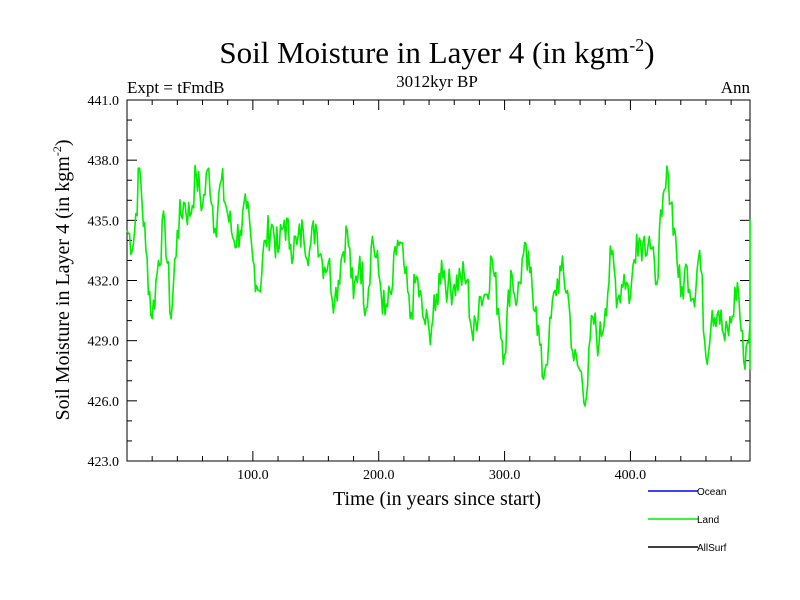 This screenshot has width=800, height=600. I want to click on experiment-label: Expt = tFmdB, so click(175, 87).